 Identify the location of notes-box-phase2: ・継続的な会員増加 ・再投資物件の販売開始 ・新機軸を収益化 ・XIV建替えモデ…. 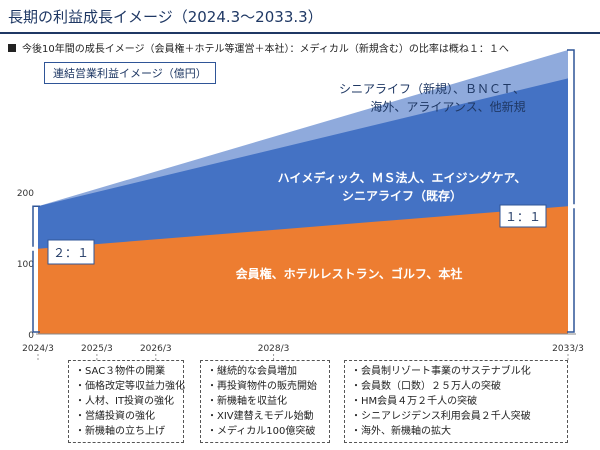
(265, 401).